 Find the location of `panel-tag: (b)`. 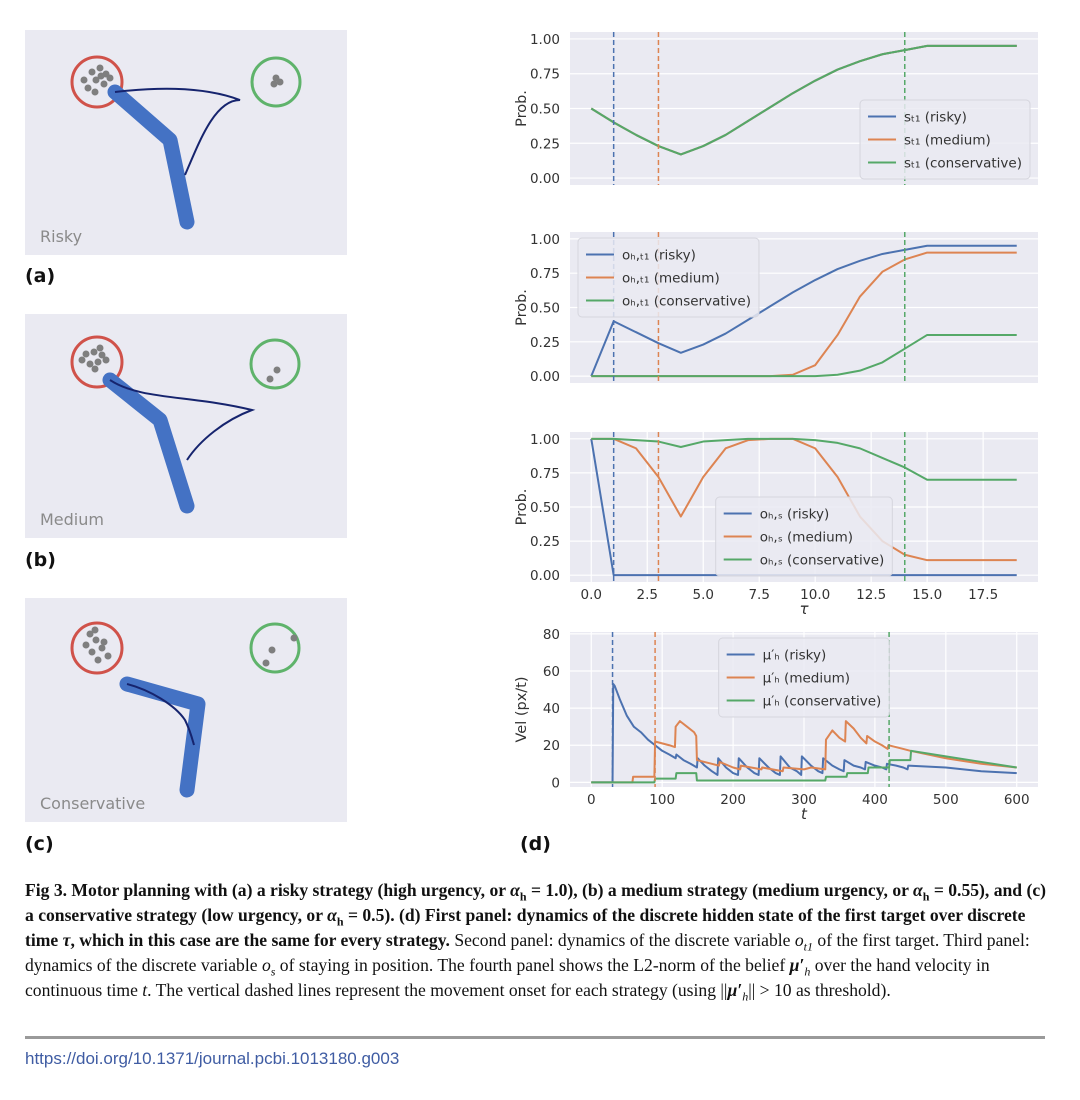

panel-tag: (b) is located at coordinates (40, 560).